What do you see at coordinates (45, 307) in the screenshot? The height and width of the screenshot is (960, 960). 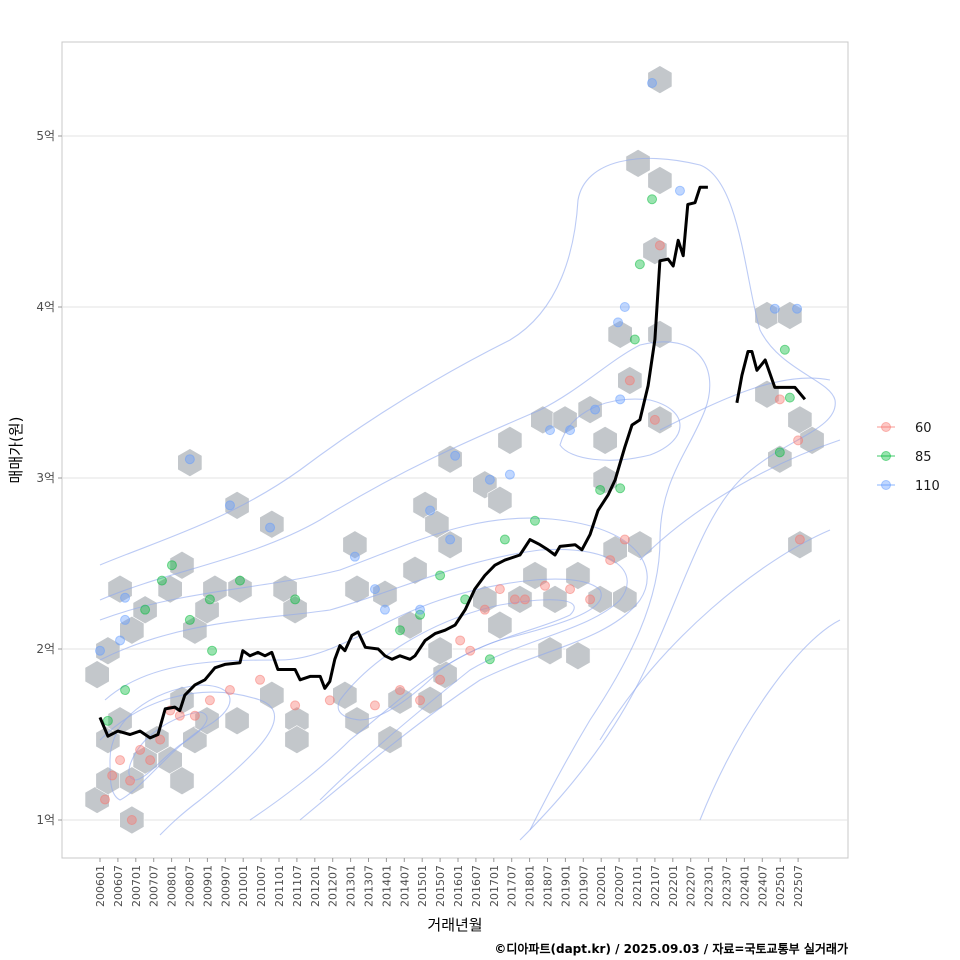 I see `y-tick-label: 4억` at bounding box center [45, 307].